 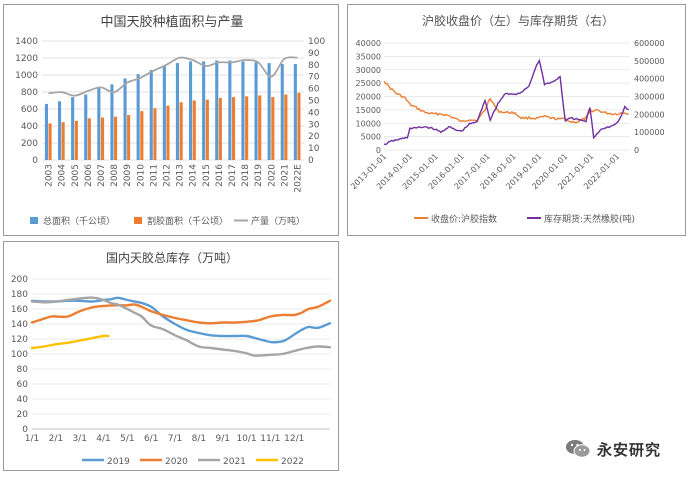 What do you see at coordinates (368, 70) in the screenshot?
I see `chart2-yleft-tick: 30000` at bounding box center [368, 70].